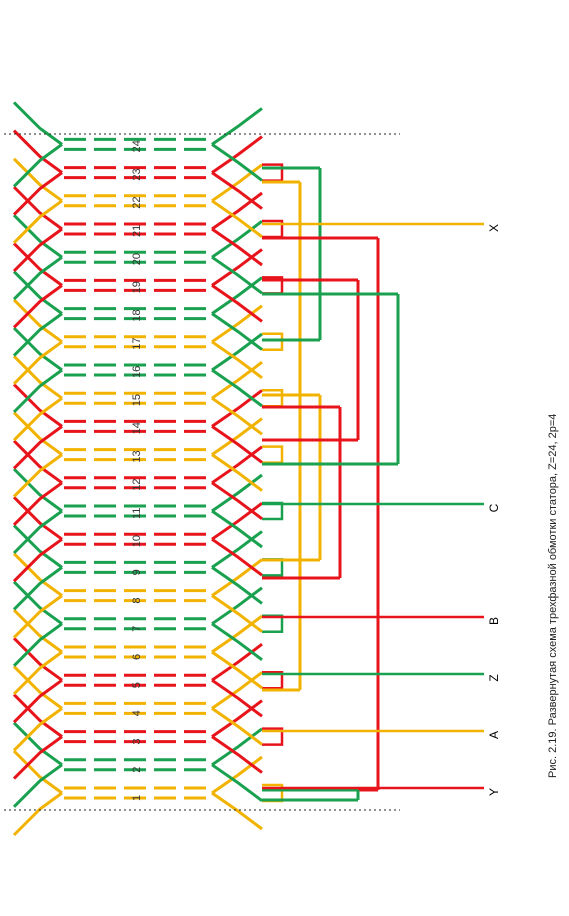 This screenshot has height=916, width=569. I want to click on slot-number: 18, so click(137, 315).